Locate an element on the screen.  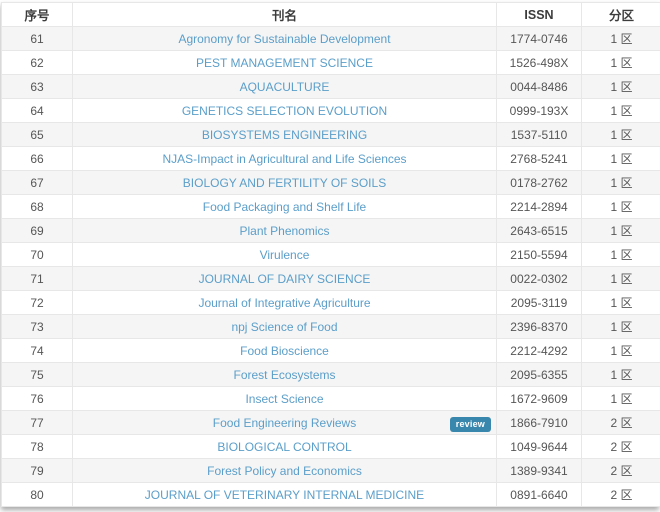
journal-link: Forest Ecosystems is located at coordinates (284, 374).